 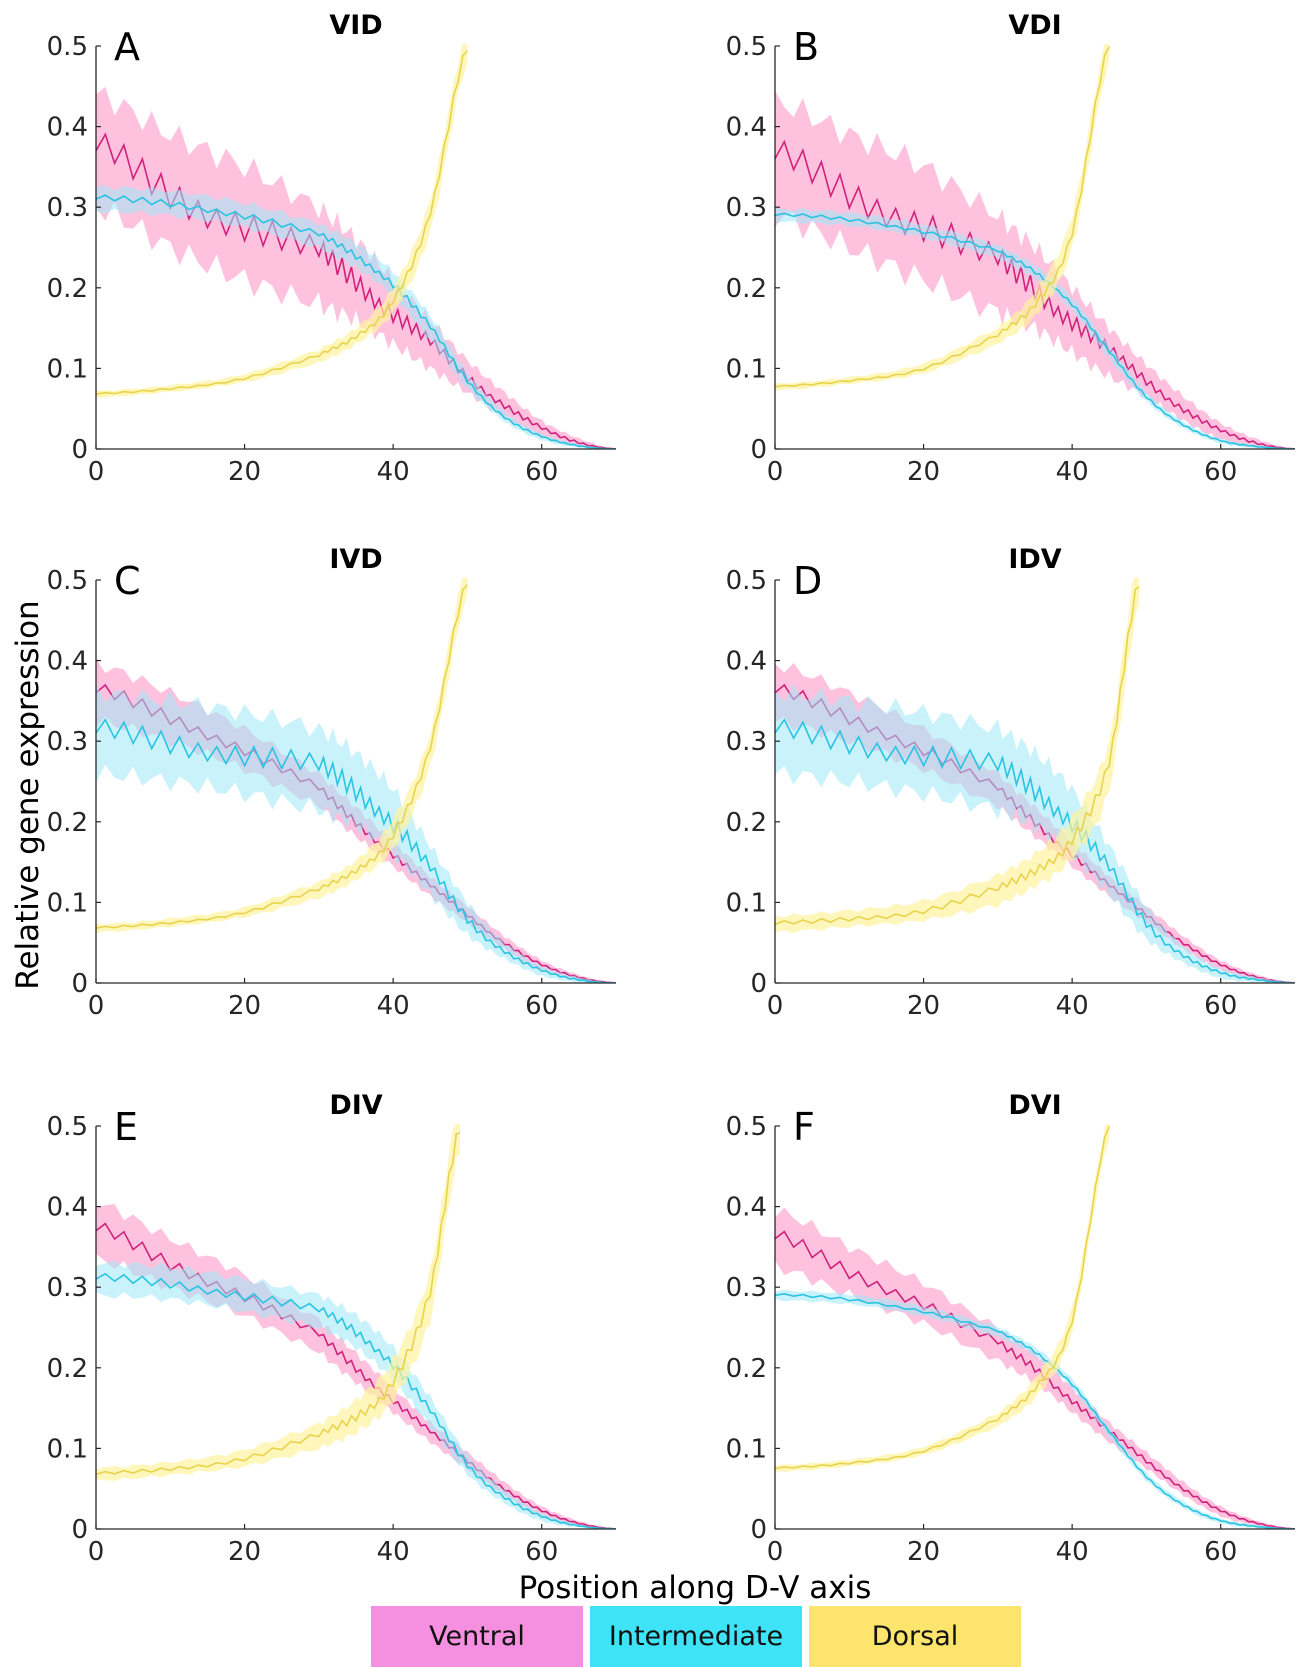 I want to click on y-axis-label: Relative gene expression, so click(x=28, y=794).